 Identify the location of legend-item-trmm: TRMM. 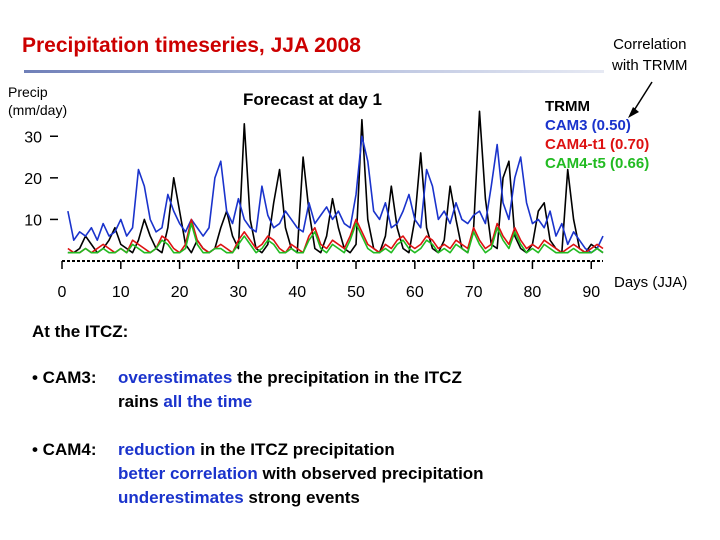
(567, 106).